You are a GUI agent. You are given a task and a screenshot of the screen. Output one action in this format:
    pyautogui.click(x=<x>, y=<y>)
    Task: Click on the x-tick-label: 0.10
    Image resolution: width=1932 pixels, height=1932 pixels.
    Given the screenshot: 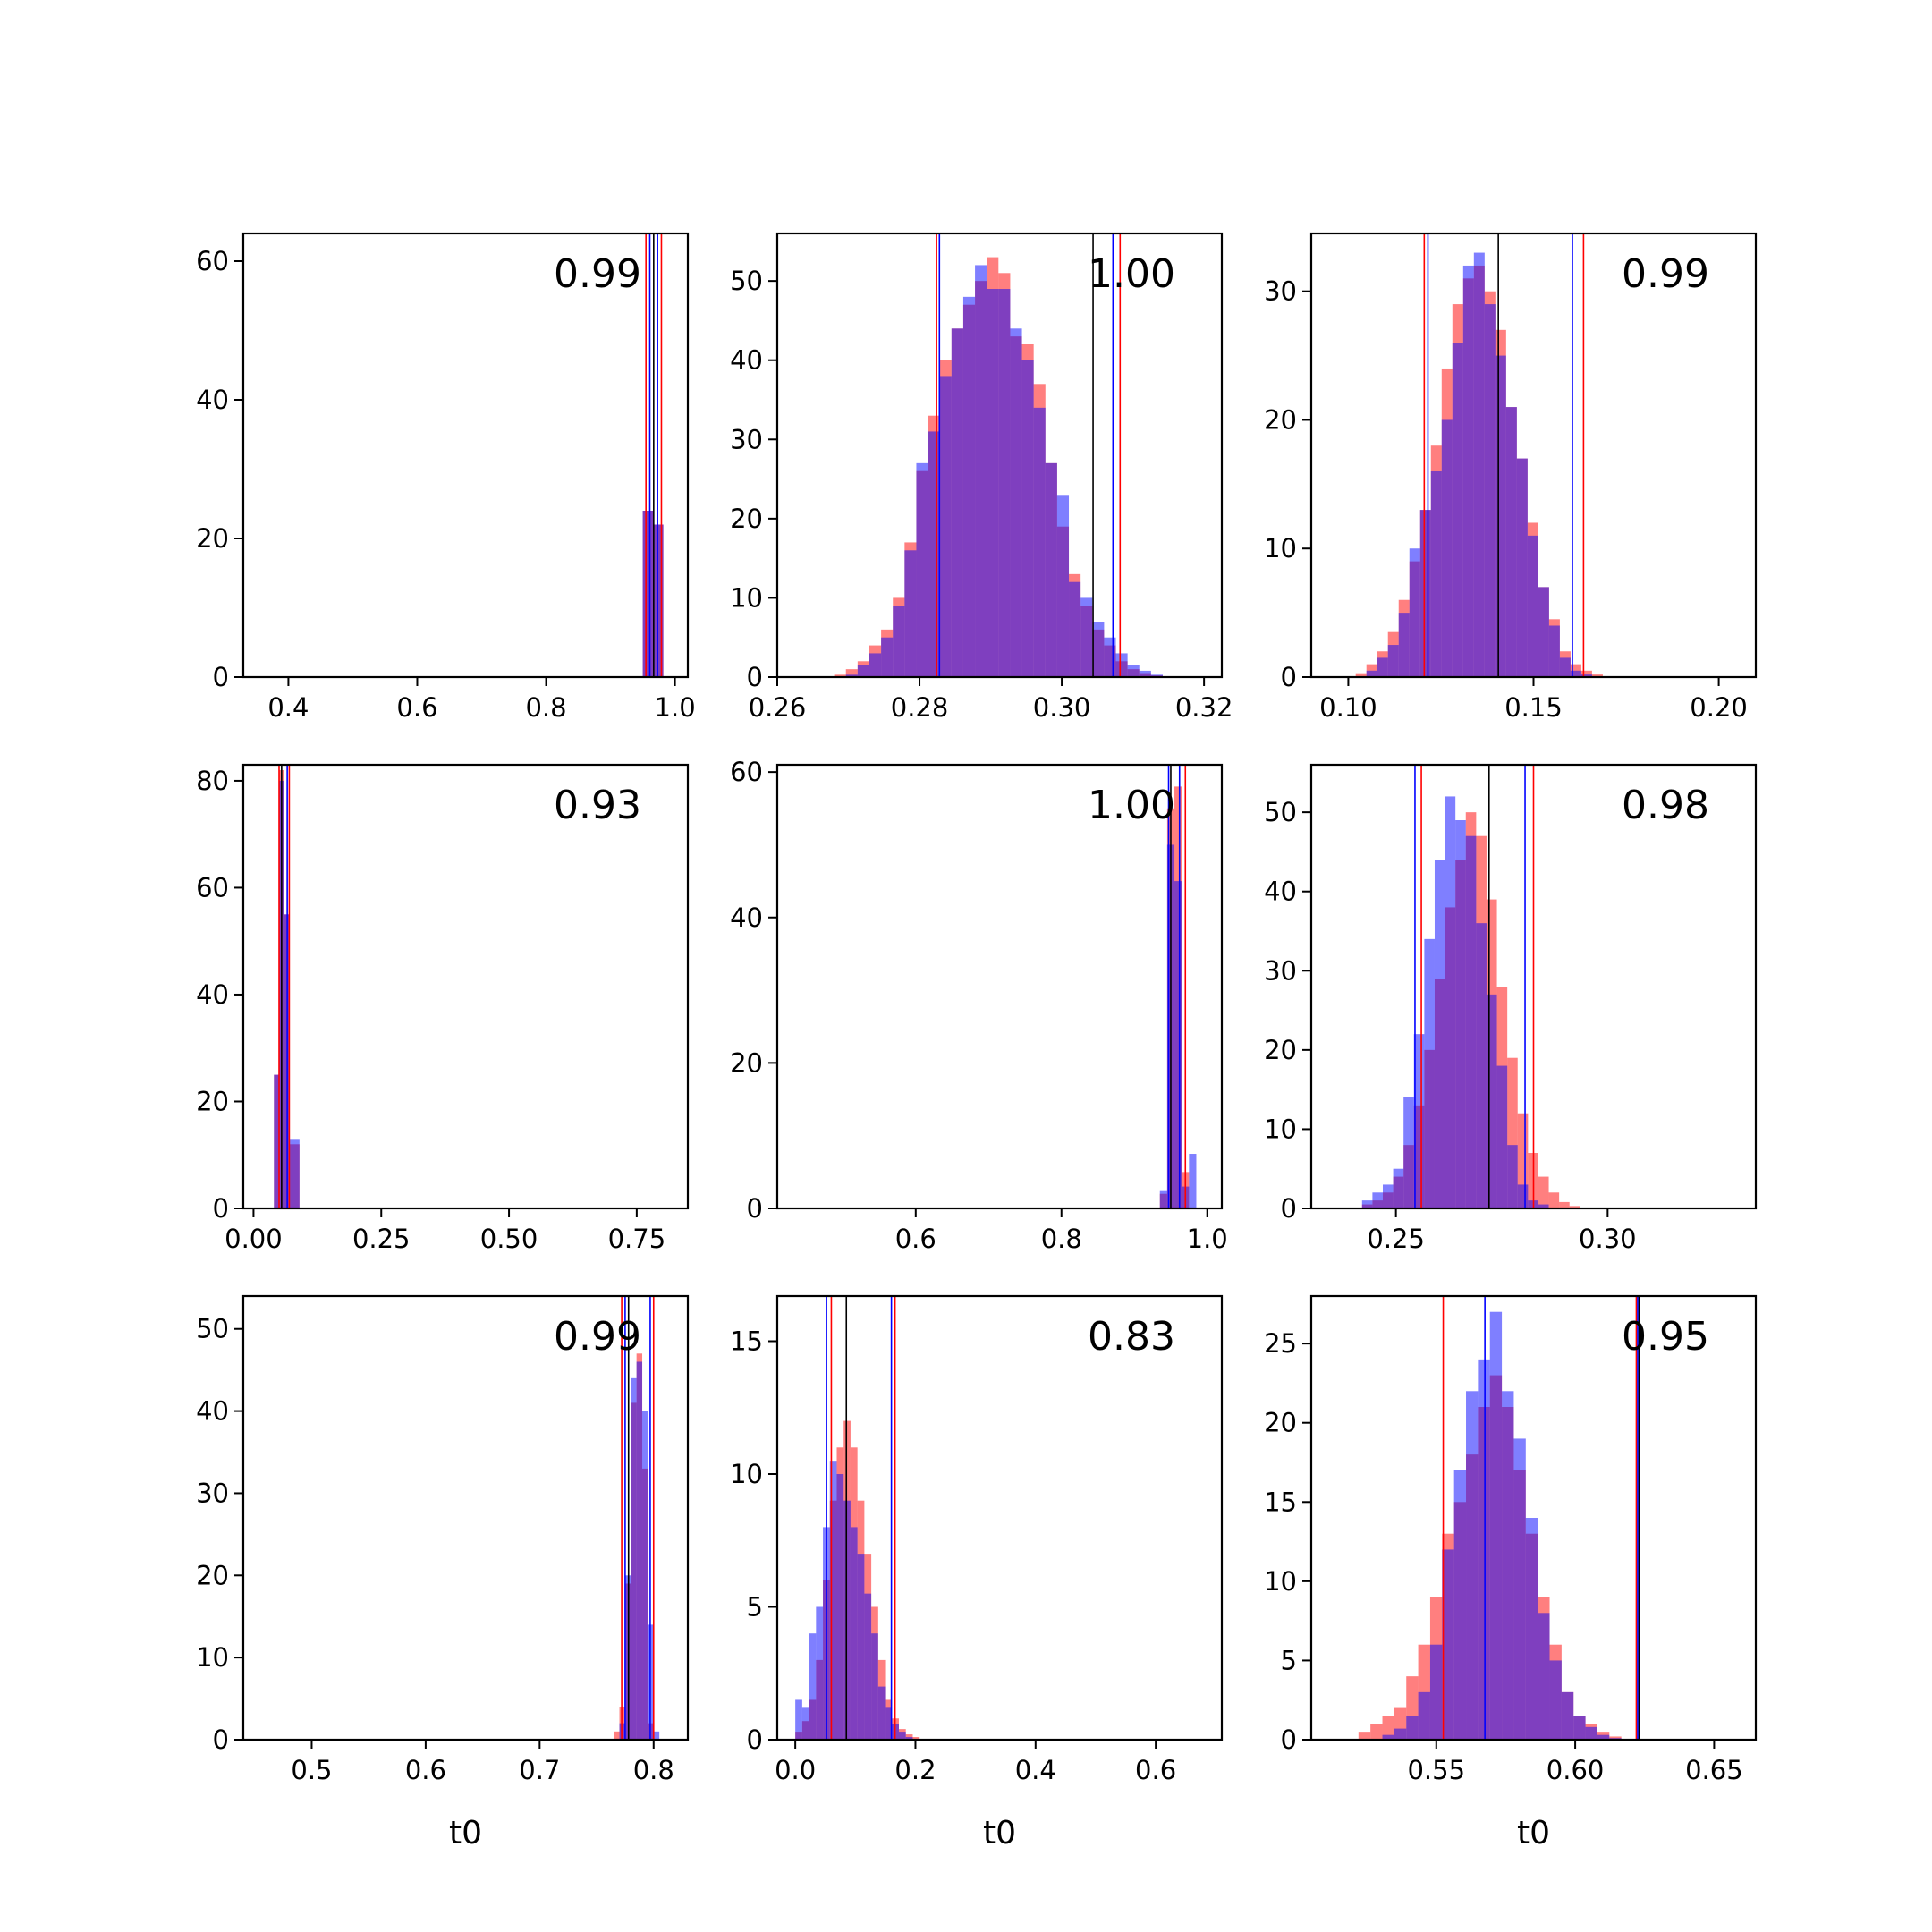 What is the action you would take?
    pyautogui.click(x=1348, y=707)
    